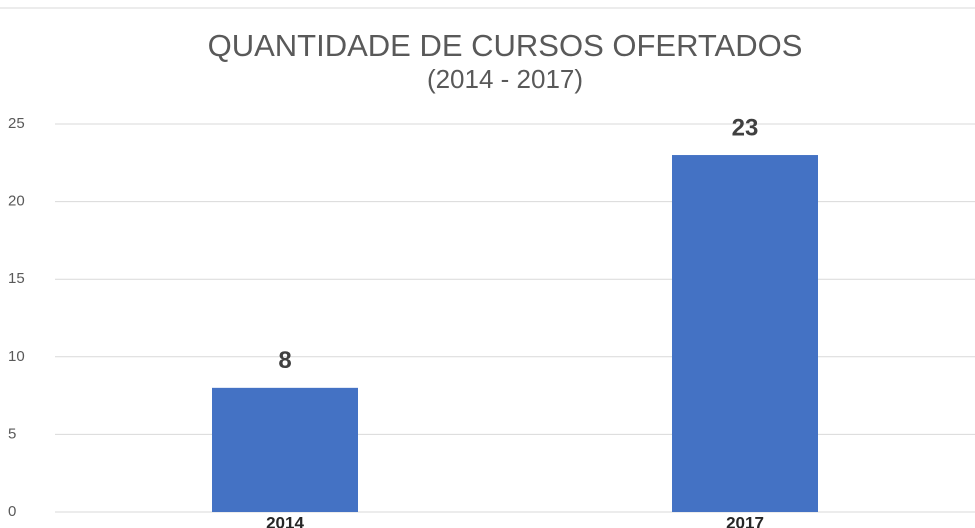 The image size is (975, 528). What do you see at coordinates (285, 520) in the screenshot?
I see `x-tick-label: 2014` at bounding box center [285, 520].